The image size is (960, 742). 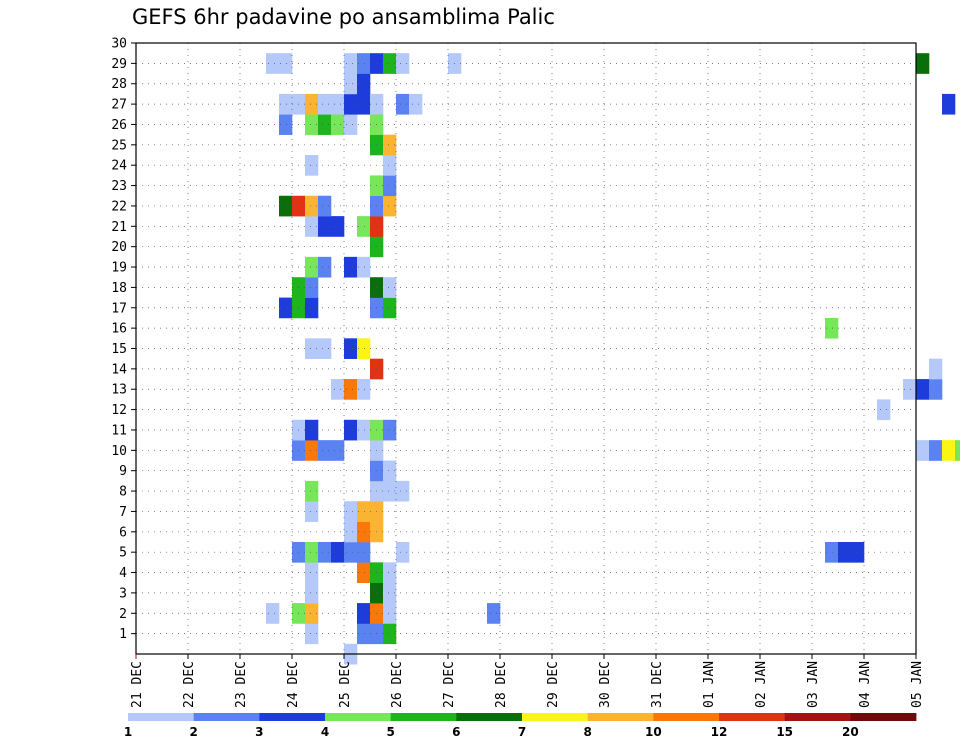 I want to click on colorbar-tick-label: 5, so click(x=390, y=732).